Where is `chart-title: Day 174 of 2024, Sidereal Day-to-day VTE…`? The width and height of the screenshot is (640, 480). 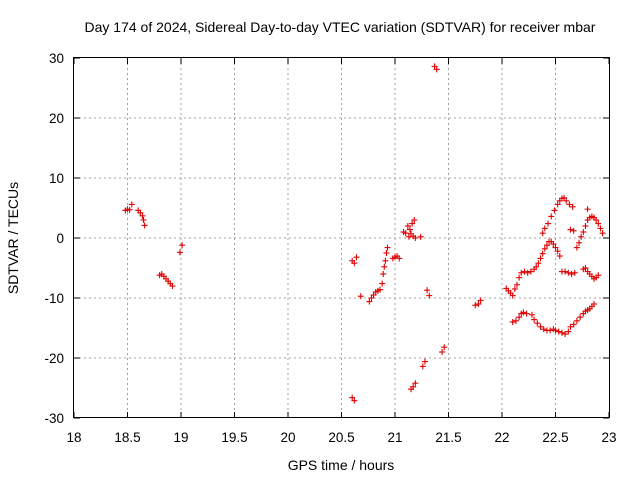
chart-title: Day 174 of 2024, Sidereal Day-to-day VTE… is located at coordinates (340, 27).